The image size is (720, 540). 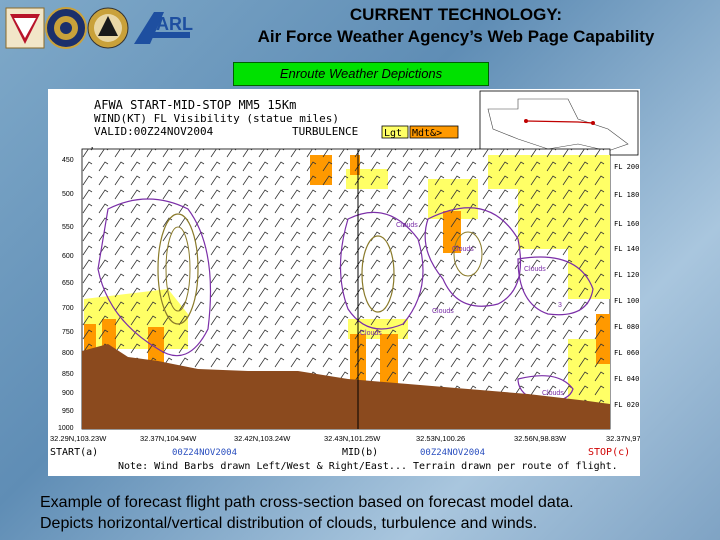 I want to click on turb-moderate-swatch, so click(x=434, y=132).